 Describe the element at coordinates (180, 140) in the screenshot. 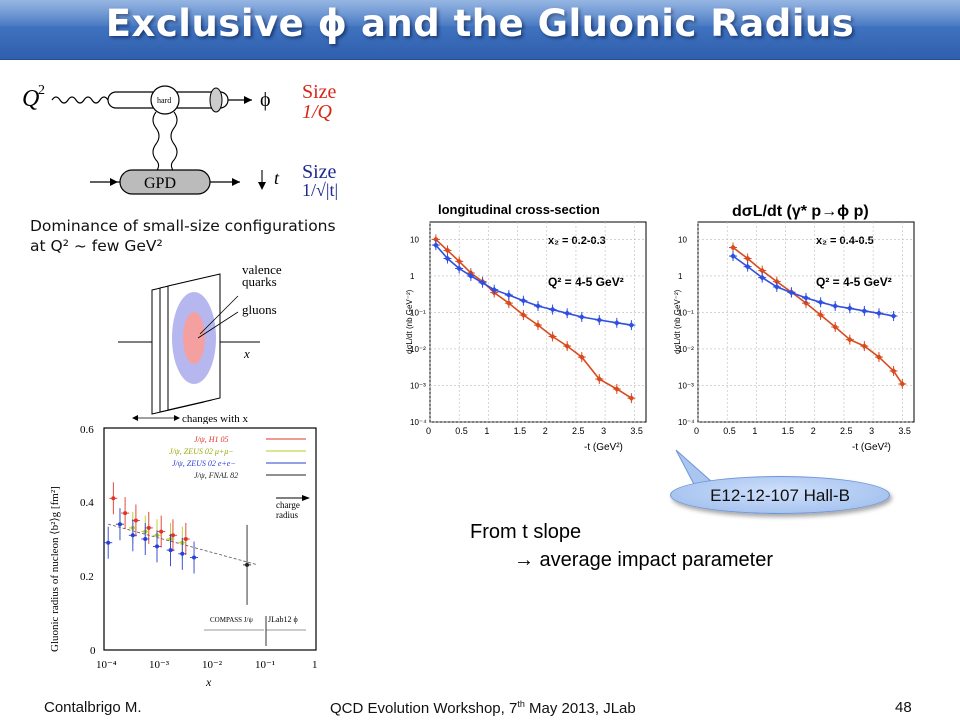

I see `feynman-diagram: Q 2 hard ϕ GPD t Size 1/Q Size 1/√|t|` at that location.